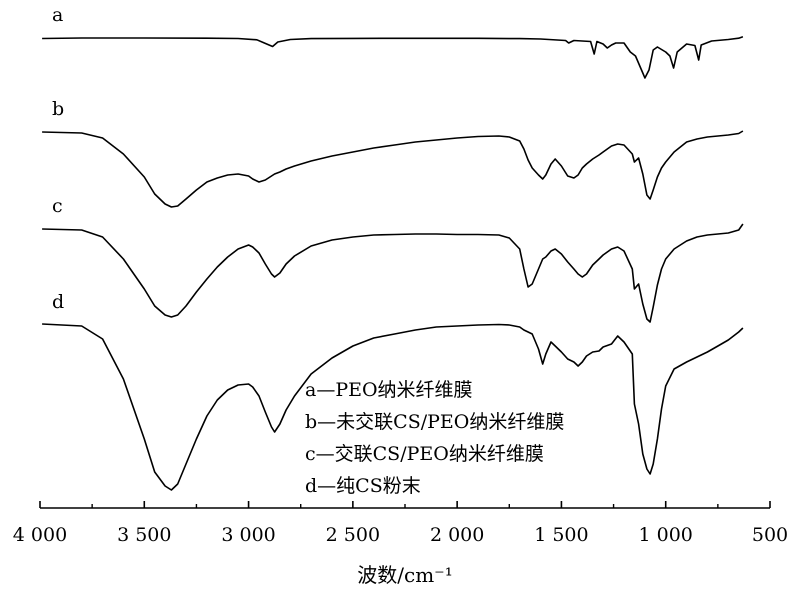 Image resolution: width=800 pixels, height=603 pixels. I want to click on x-axis-title: 波数/cm⁻¹, so click(404, 575).